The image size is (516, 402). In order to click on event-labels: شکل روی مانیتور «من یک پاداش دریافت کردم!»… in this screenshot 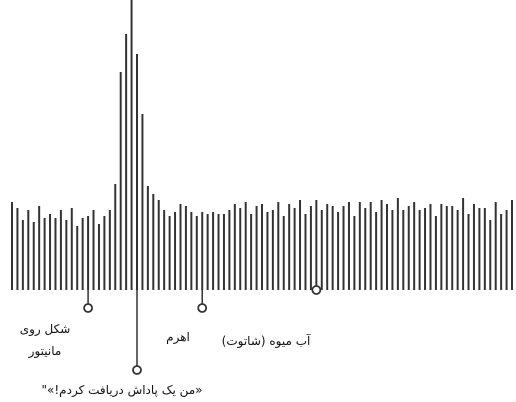, I will do `click(165, 360)`.